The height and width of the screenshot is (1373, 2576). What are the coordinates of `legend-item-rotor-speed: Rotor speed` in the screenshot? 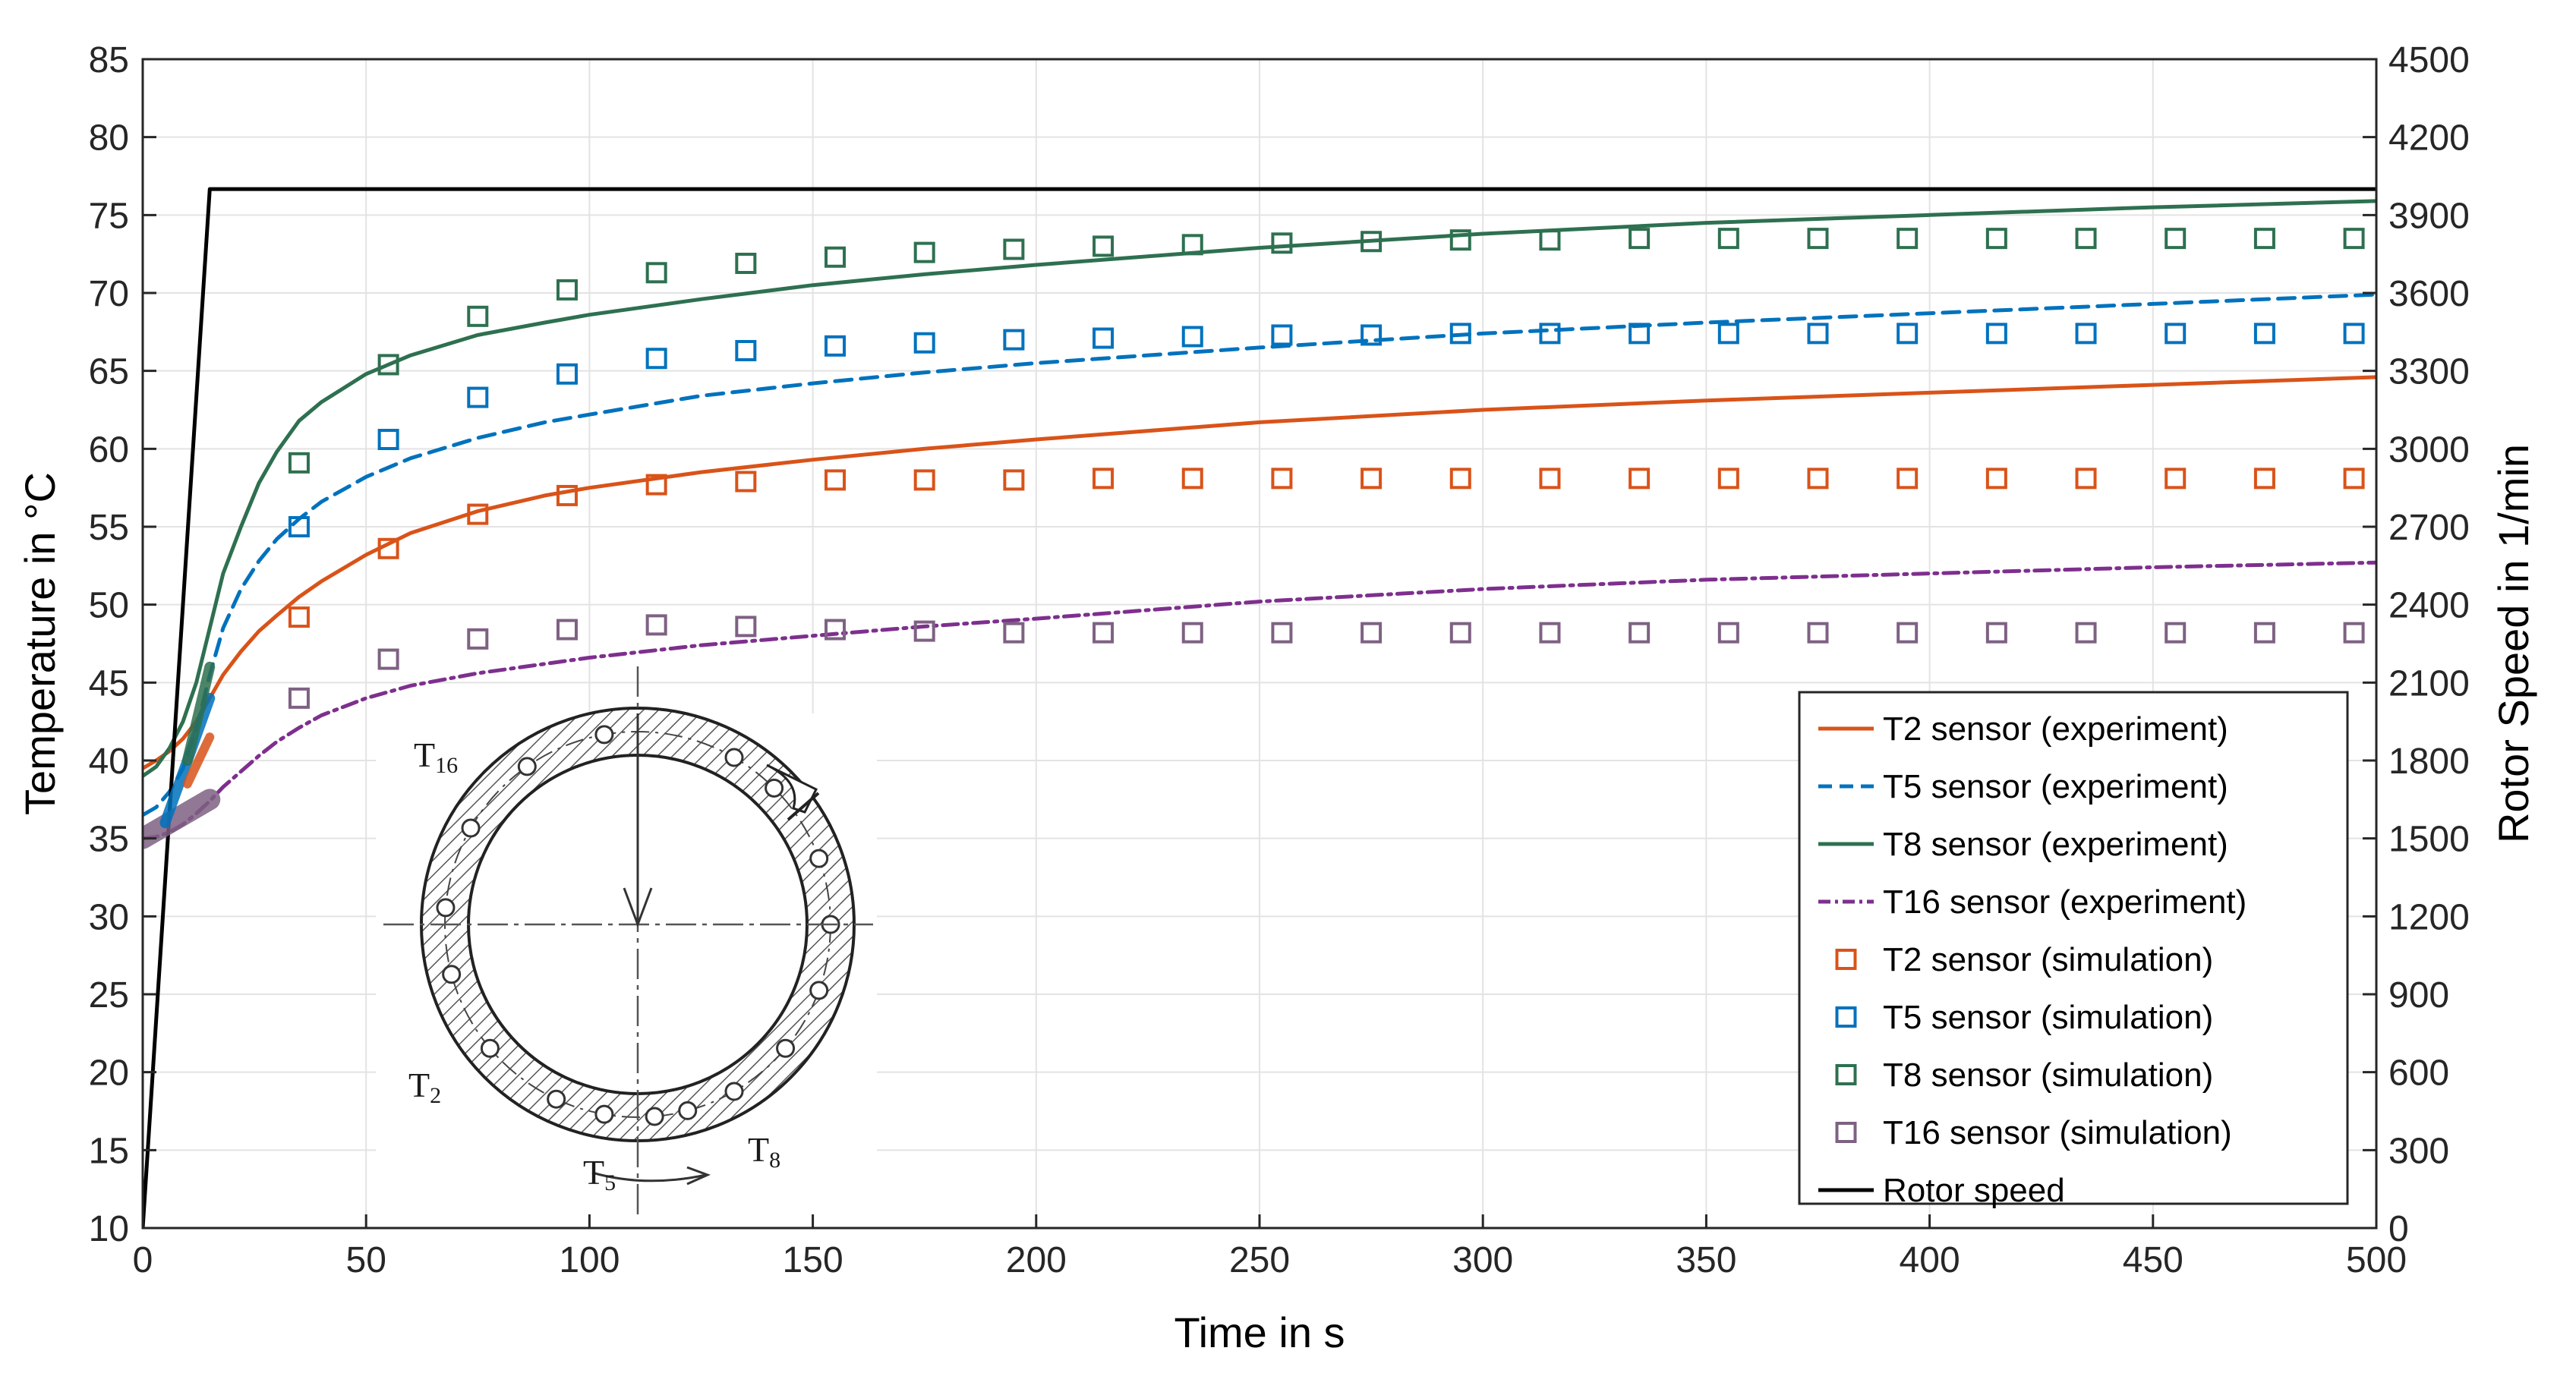 It's located at (1941, 1190).